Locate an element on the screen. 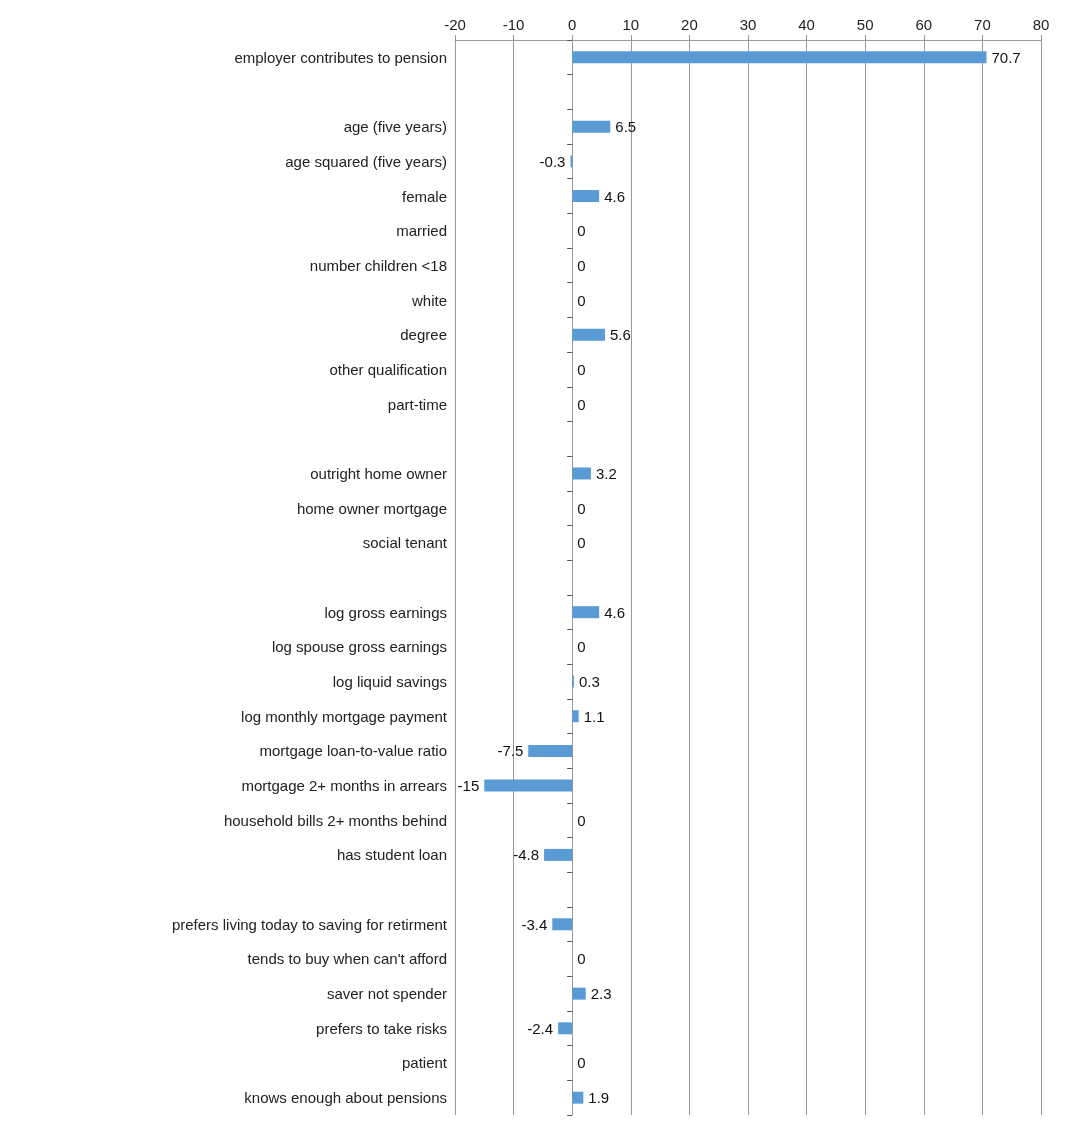  y-tick-label: saver not spender is located at coordinates (386, 994).